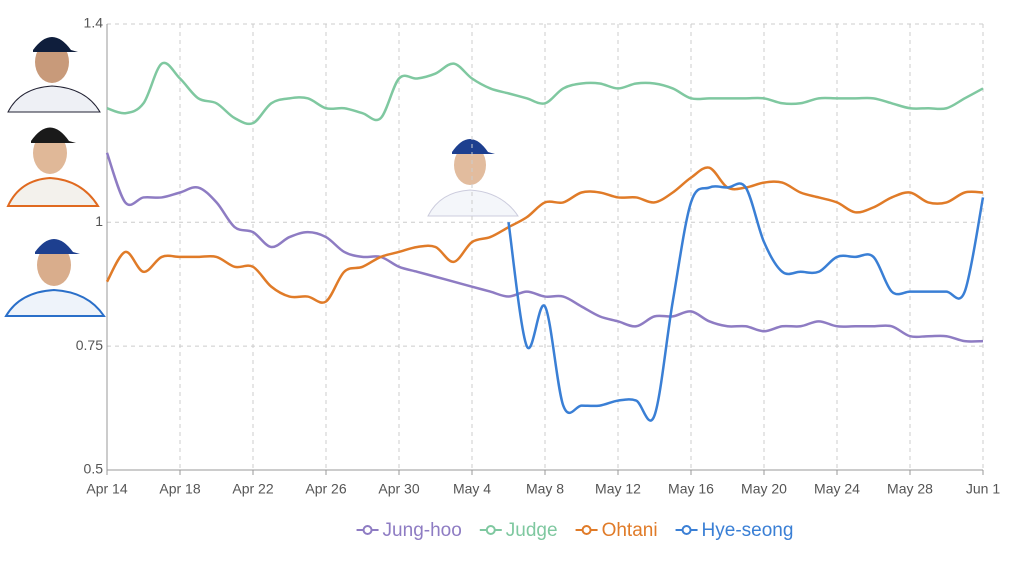  Describe the element at coordinates (983, 489) in the screenshot. I see `x-tick-label: Jun 1` at that location.